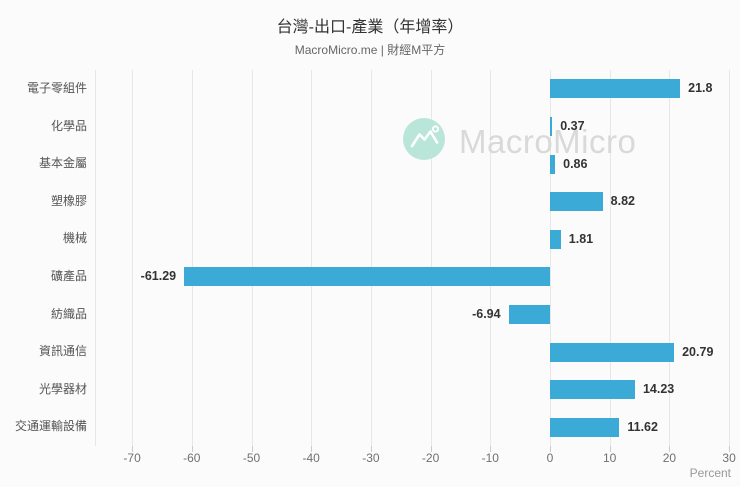 This screenshot has height=487, width=740. I want to click on category-label: 化學品, so click(68, 125).